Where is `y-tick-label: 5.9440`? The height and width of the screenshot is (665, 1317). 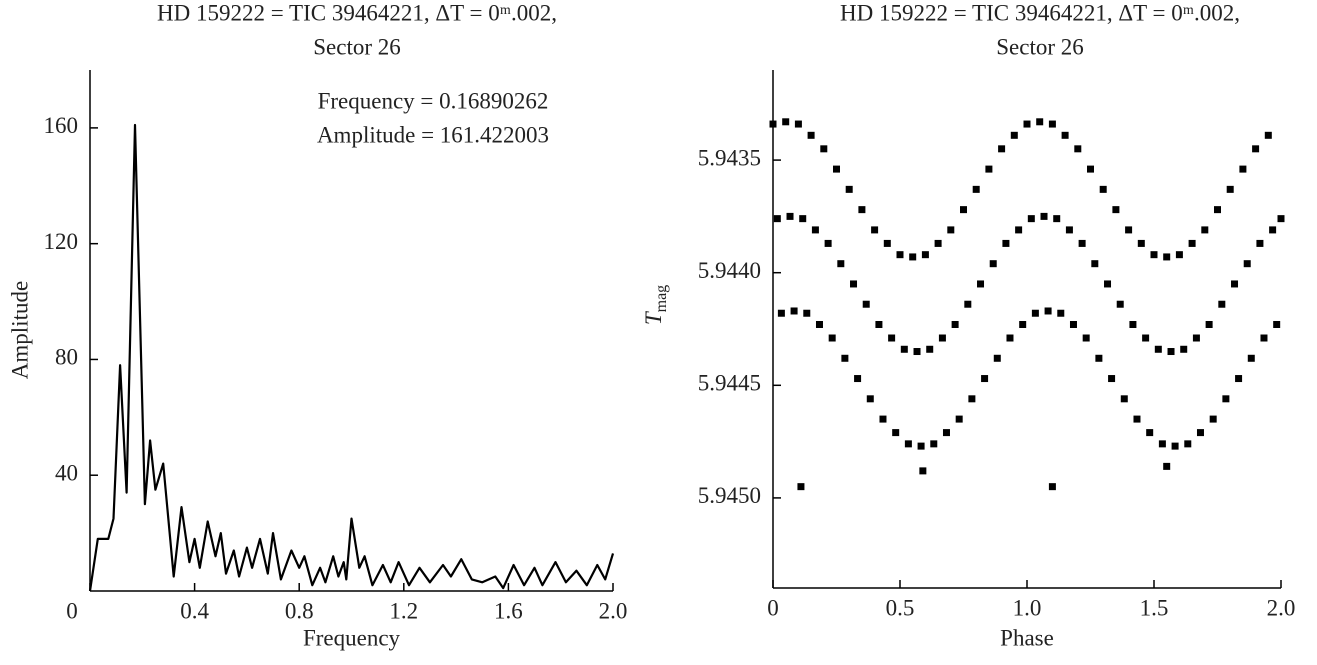
y-tick-label: 5.9440 is located at coordinates (729, 270).